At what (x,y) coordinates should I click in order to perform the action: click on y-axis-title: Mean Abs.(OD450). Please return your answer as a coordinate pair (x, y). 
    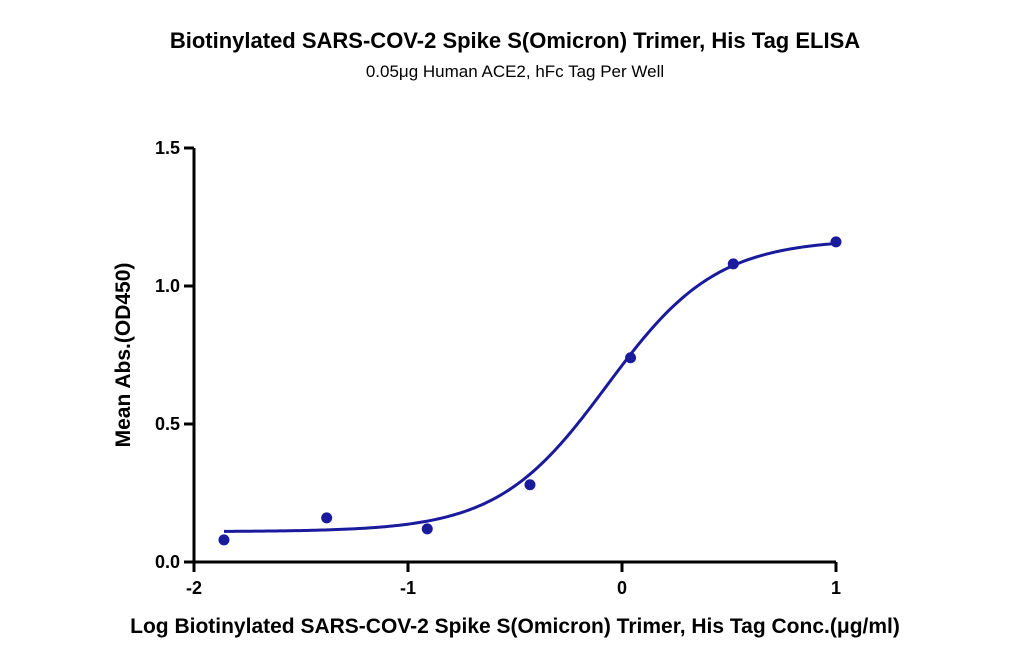
    Looking at the image, I should click on (123, 355).